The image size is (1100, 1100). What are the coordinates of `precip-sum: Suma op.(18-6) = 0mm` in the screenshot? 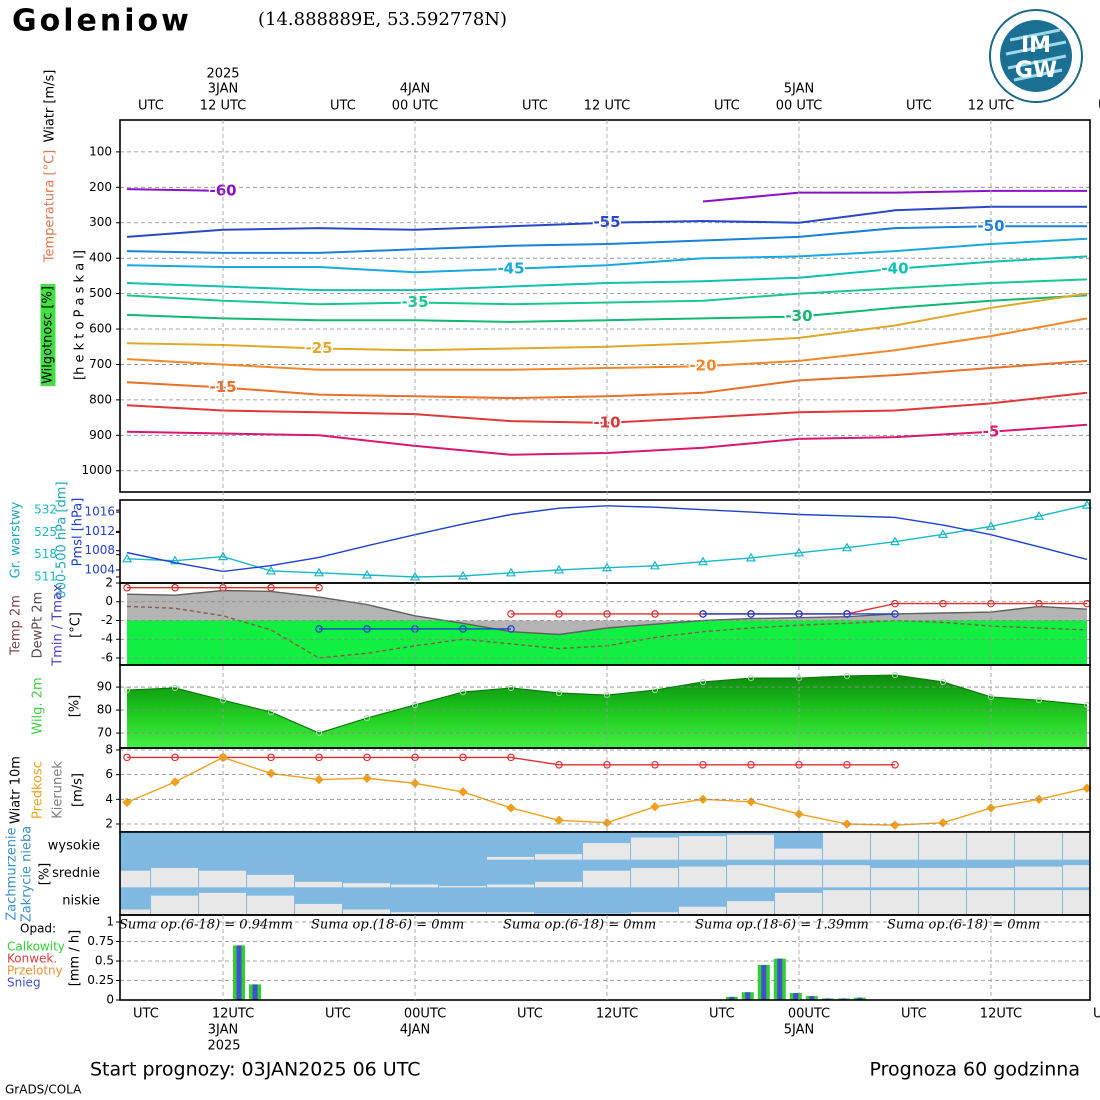 It's located at (387, 925).